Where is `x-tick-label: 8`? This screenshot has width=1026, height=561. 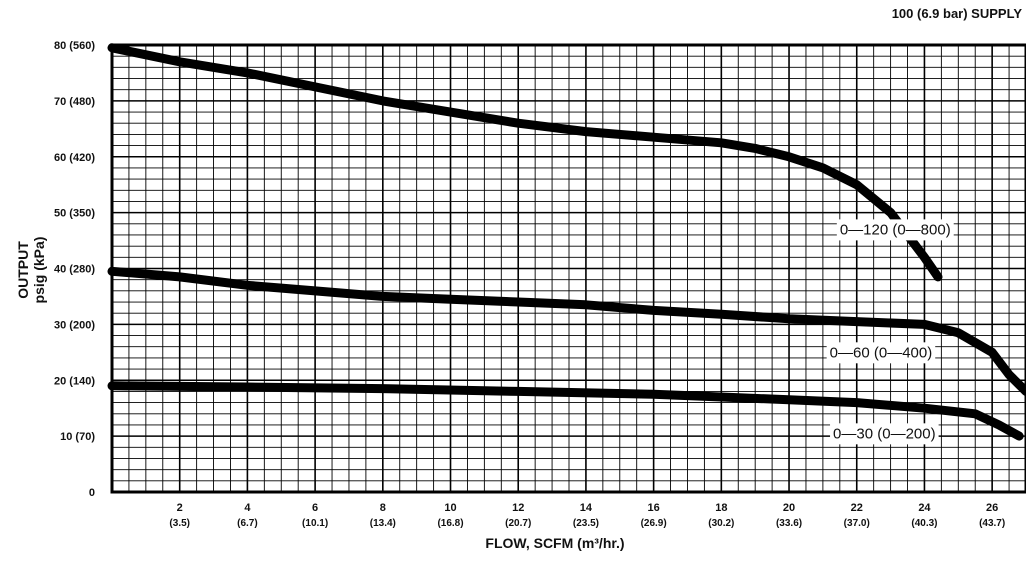 x-tick-label: 8 is located at coordinates (383, 508).